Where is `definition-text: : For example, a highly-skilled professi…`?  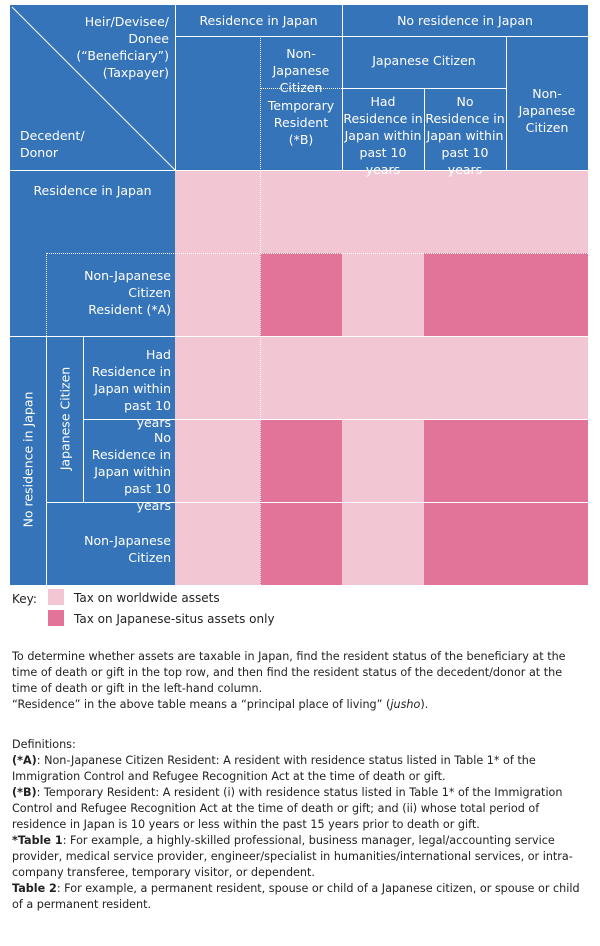 definition-text: : For example, a highly-skilled professi… is located at coordinates (292, 856).